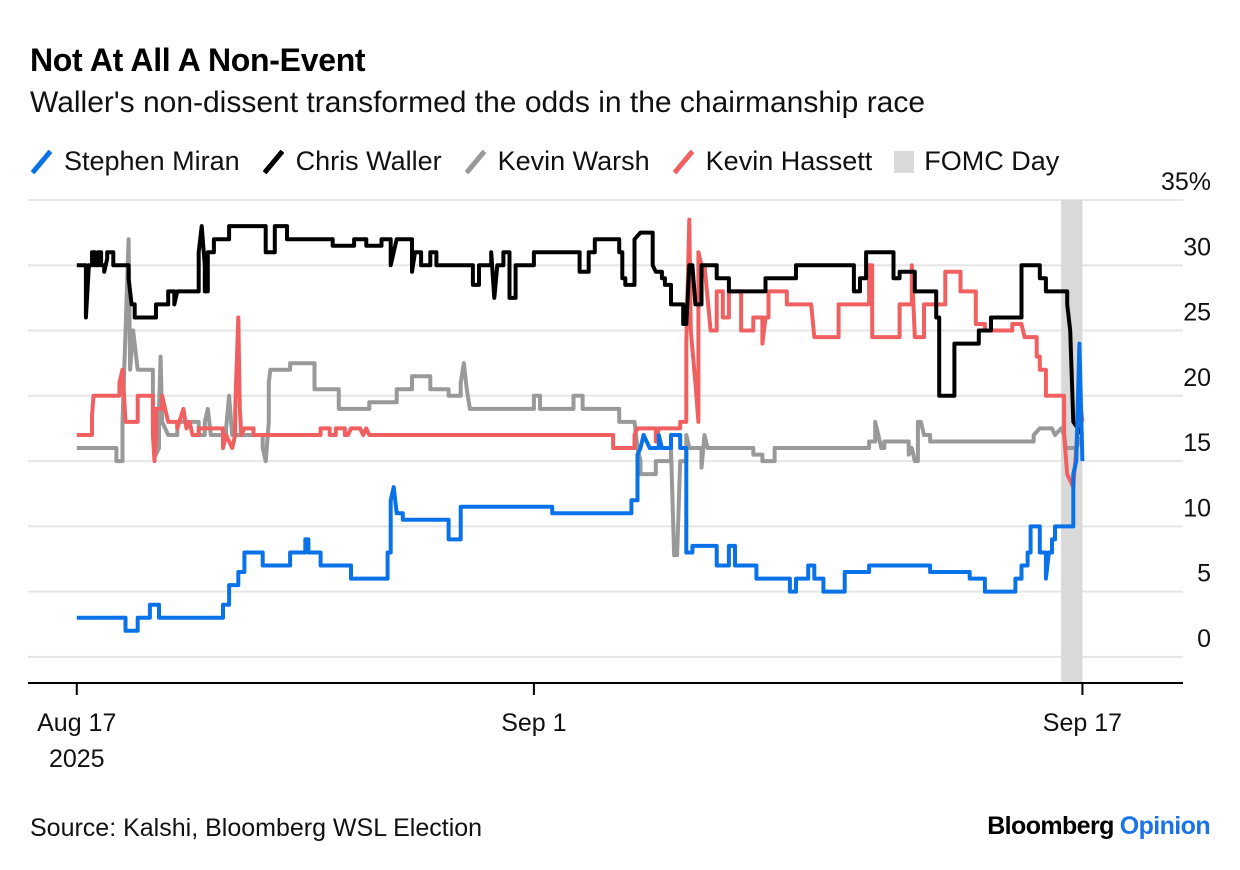  Describe the element at coordinates (152, 161) in the screenshot. I see `legend-label: Stephen Miran` at that location.